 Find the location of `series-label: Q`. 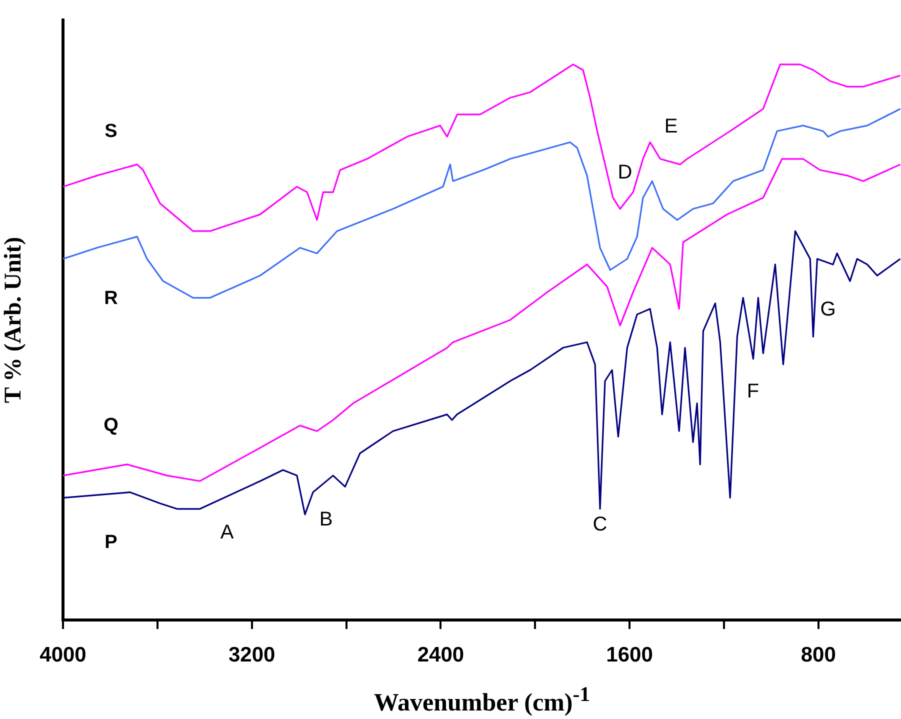

series-label: Q is located at coordinates (111, 425).